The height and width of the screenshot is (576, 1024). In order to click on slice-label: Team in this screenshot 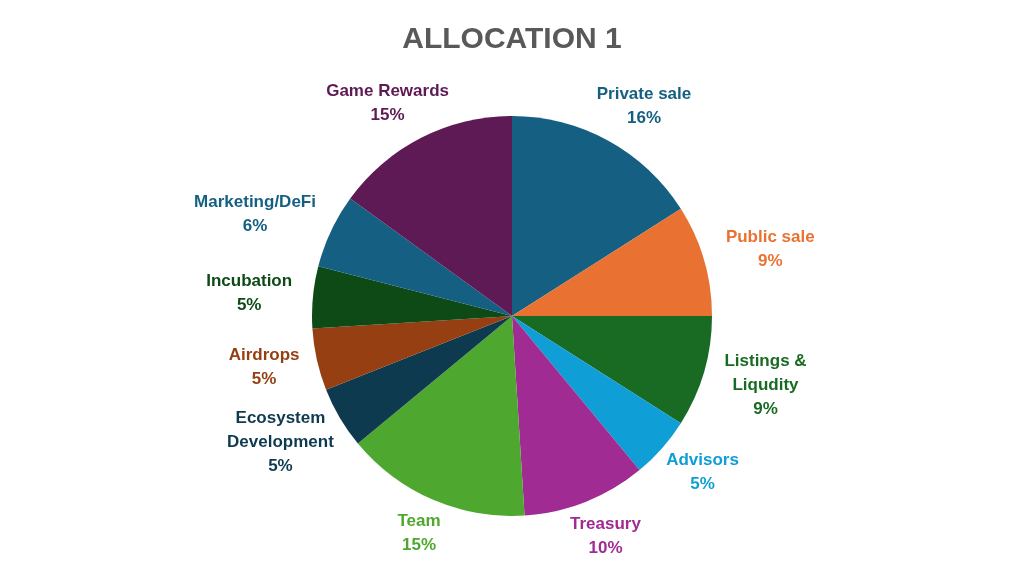, I will do `click(419, 521)`.